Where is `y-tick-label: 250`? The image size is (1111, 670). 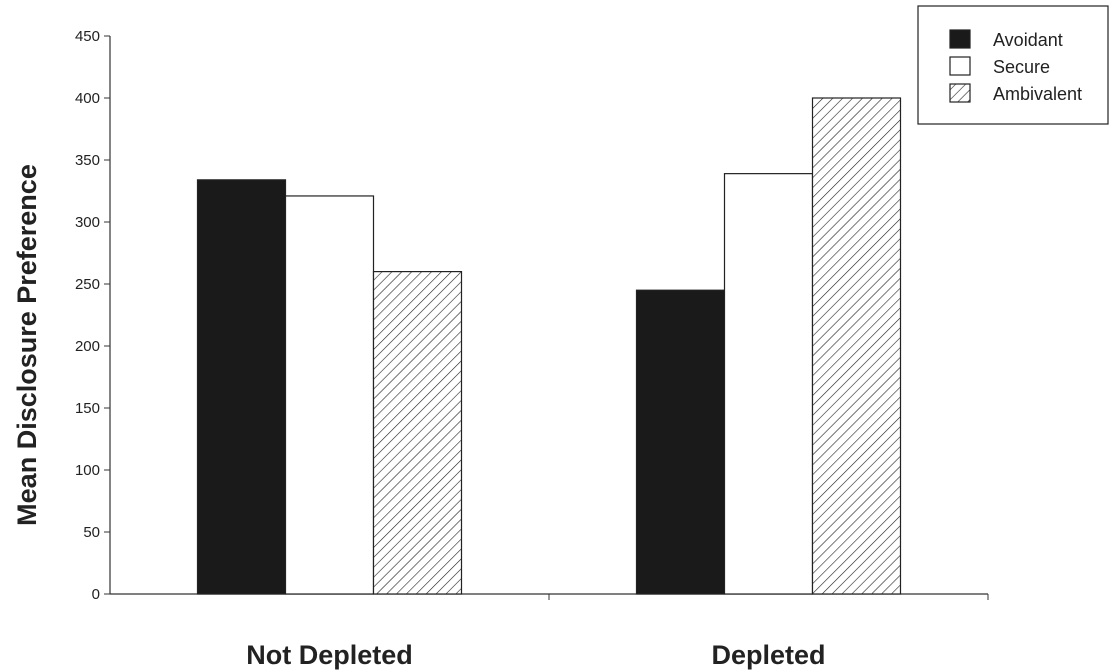 y-tick-label: 250 is located at coordinates (87, 284).